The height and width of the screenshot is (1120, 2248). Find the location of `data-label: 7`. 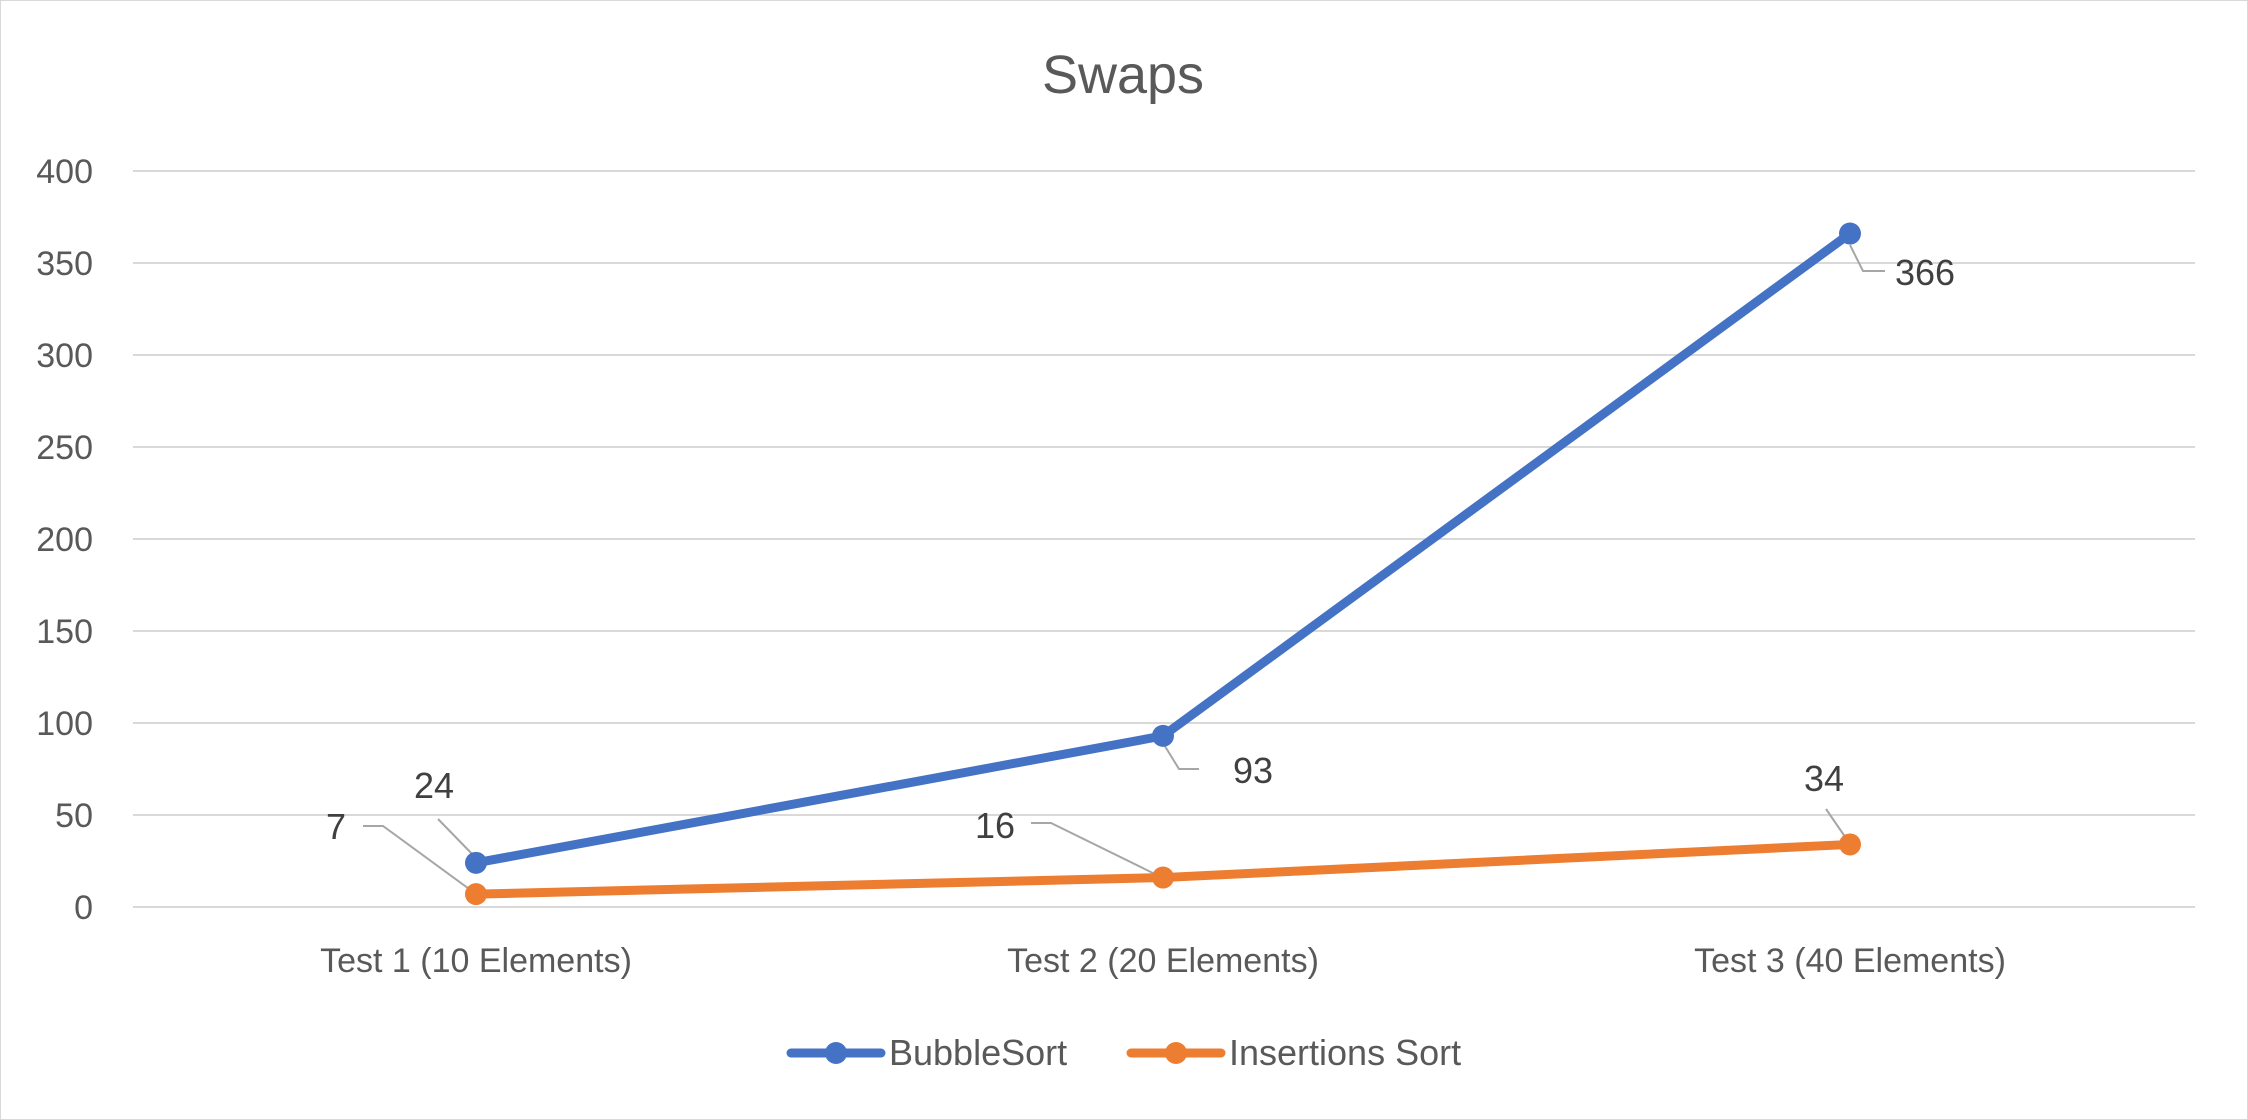

data-label: 7 is located at coordinates (336, 826).